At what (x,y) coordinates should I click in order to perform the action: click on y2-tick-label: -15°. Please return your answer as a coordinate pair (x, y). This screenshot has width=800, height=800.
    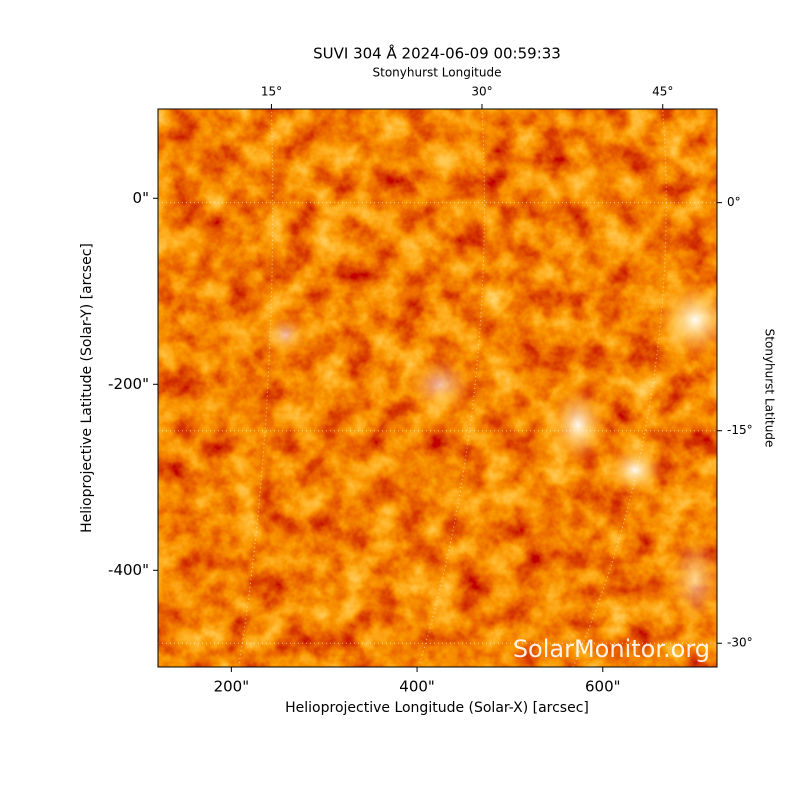
    Looking at the image, I should click on (740, 430).